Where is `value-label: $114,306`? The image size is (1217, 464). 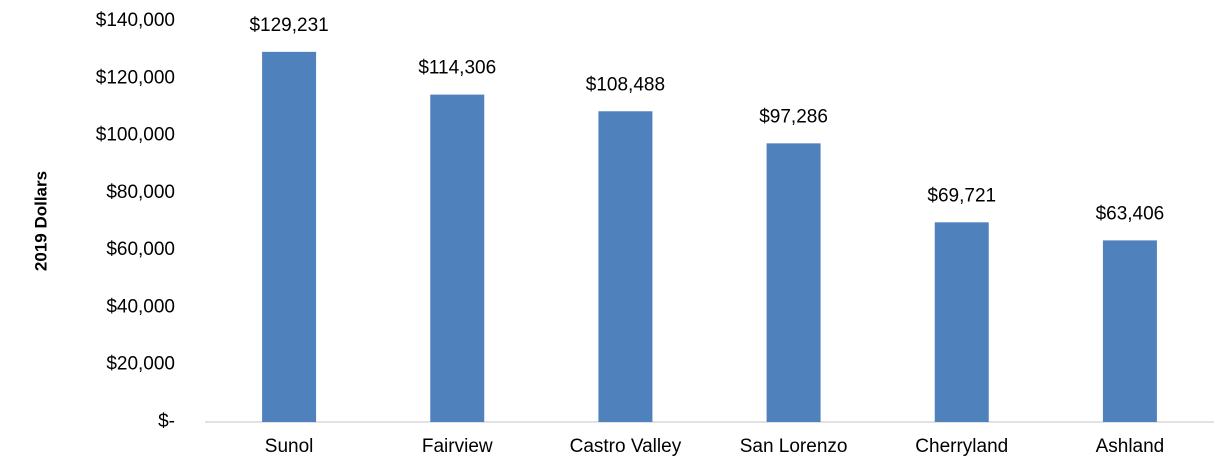 value-label: $114,306 is located at coordinates (457, 68).